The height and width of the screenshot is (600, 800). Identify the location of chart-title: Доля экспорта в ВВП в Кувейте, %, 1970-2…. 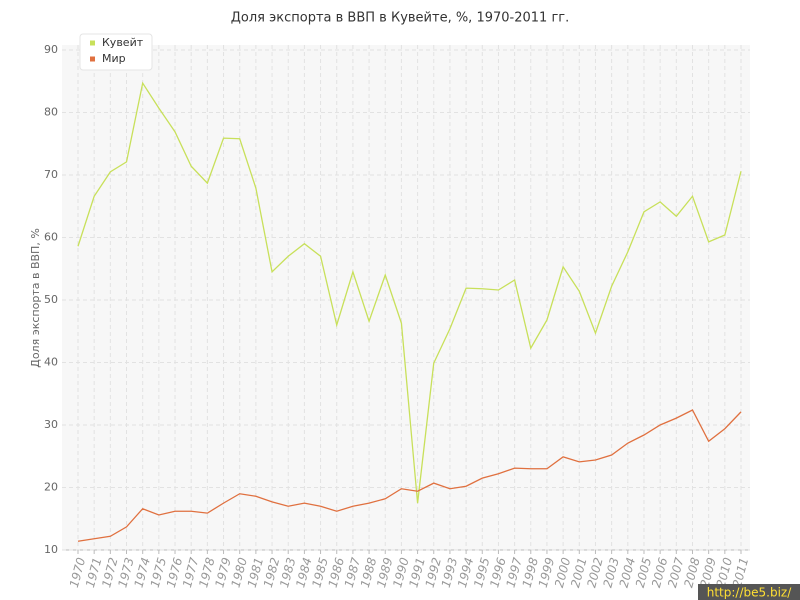
(400, 18).